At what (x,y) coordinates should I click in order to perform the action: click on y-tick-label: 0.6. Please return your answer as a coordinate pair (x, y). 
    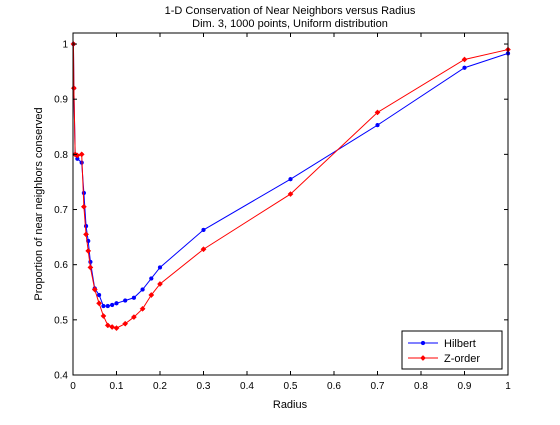
    Looking at the image, I should click on (61, 265).